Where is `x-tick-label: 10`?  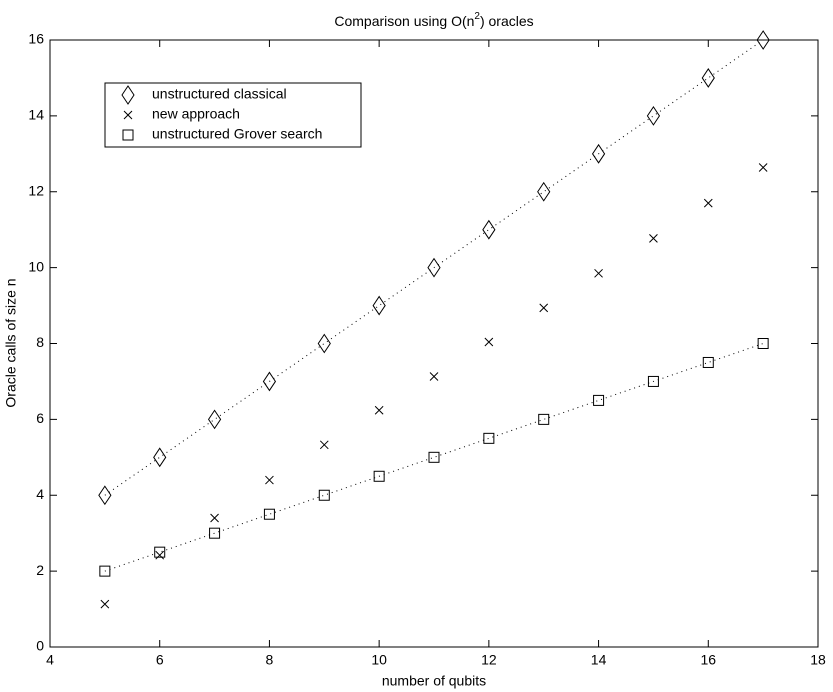 x-tick-label: 10 is located at coordinates (379, 660).